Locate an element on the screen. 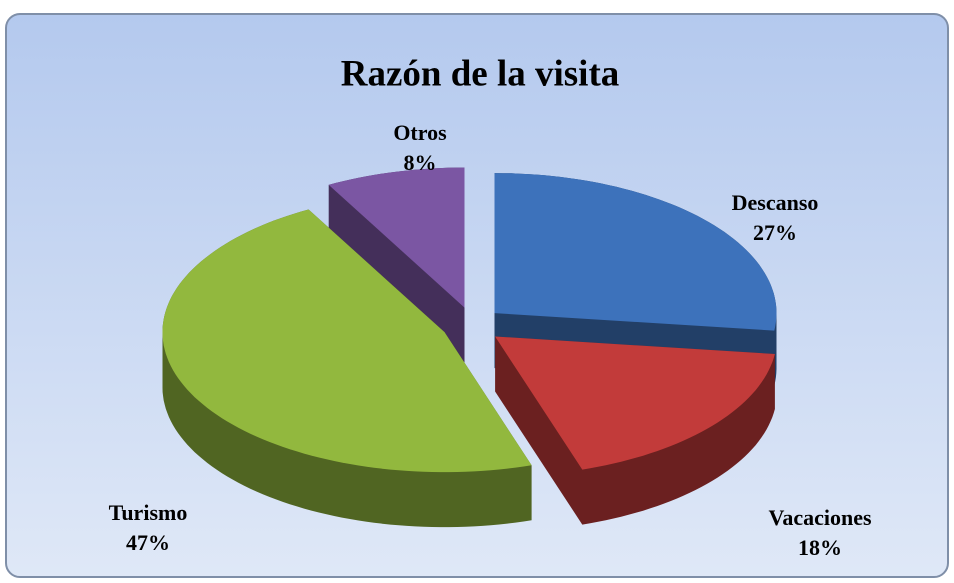  slice-label: Otros is located at coordinates (420, 132).